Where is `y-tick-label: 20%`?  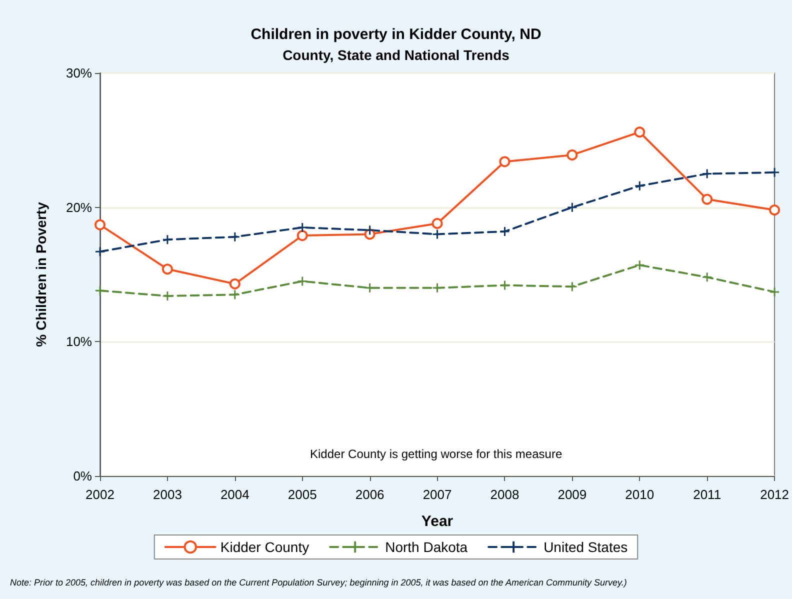
y-tick-label: 20% is located at coordinates (79, 207).